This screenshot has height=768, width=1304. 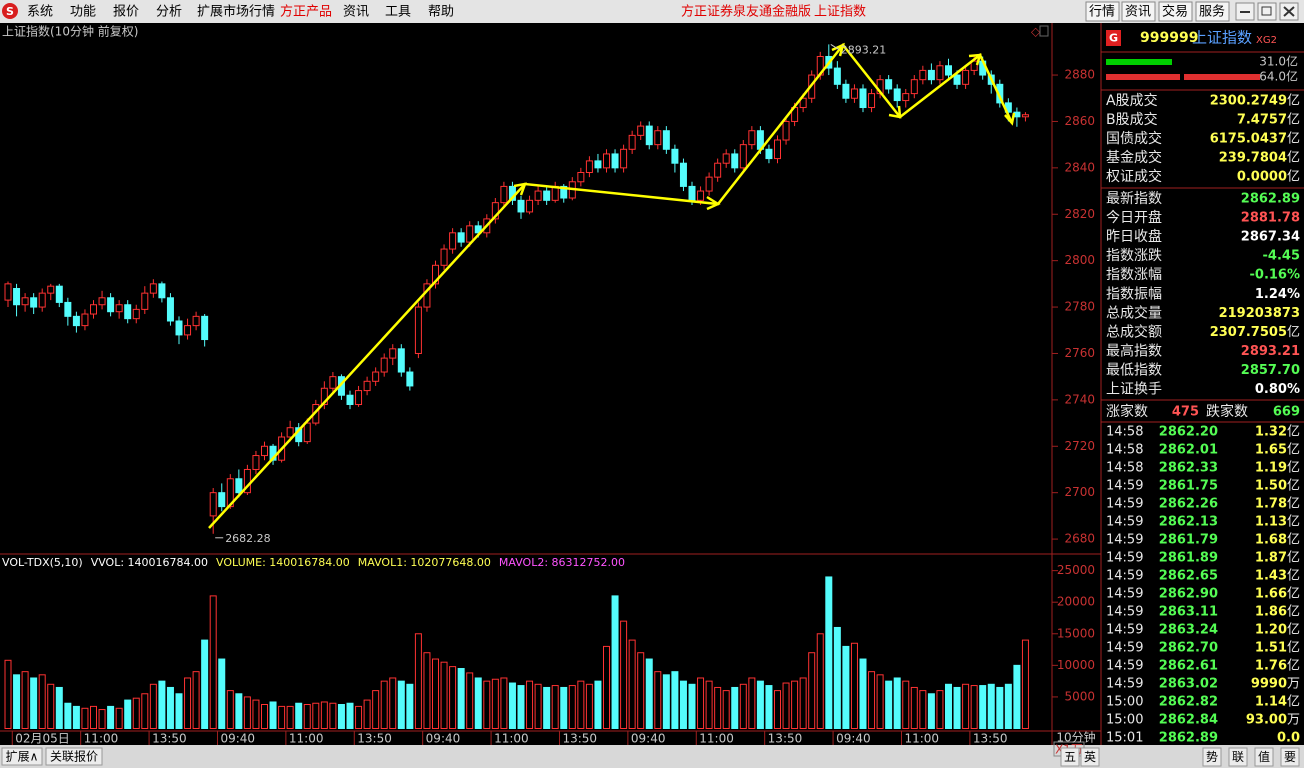 I want to click on y-tick-label: 2860, so click(x=1079, y=121).